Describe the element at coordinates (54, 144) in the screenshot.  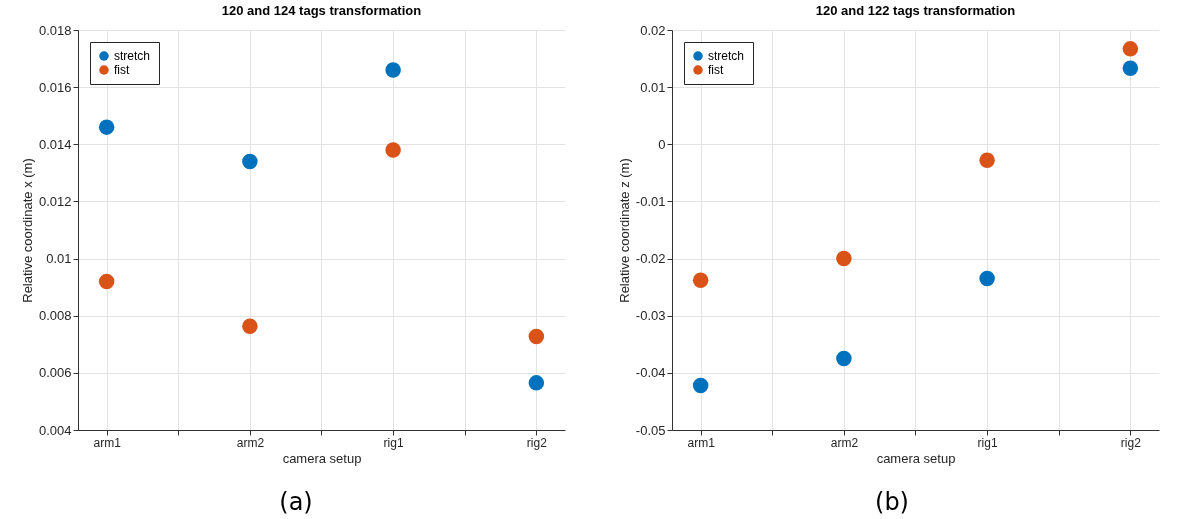
I see `y-tick-label: 0.014` at that location.